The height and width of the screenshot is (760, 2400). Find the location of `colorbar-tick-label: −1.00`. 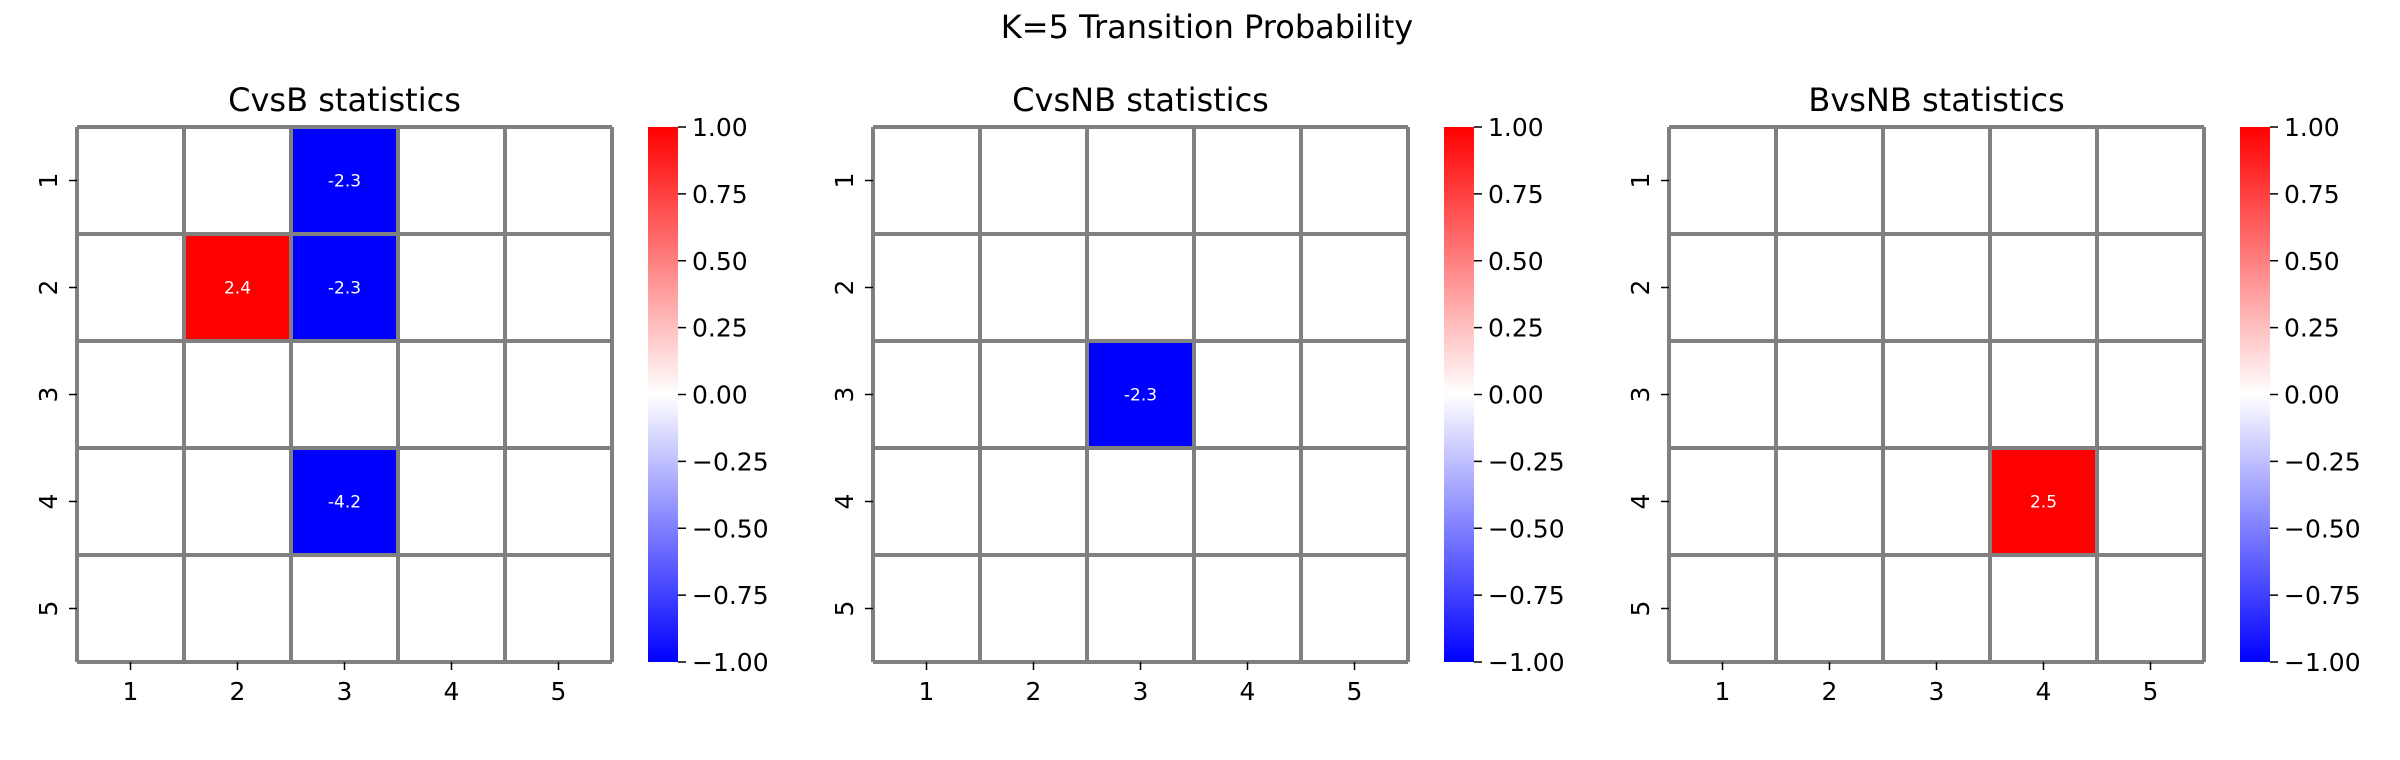

colorbar-tick-label: −1.00 is located at coordinates (730, 662).